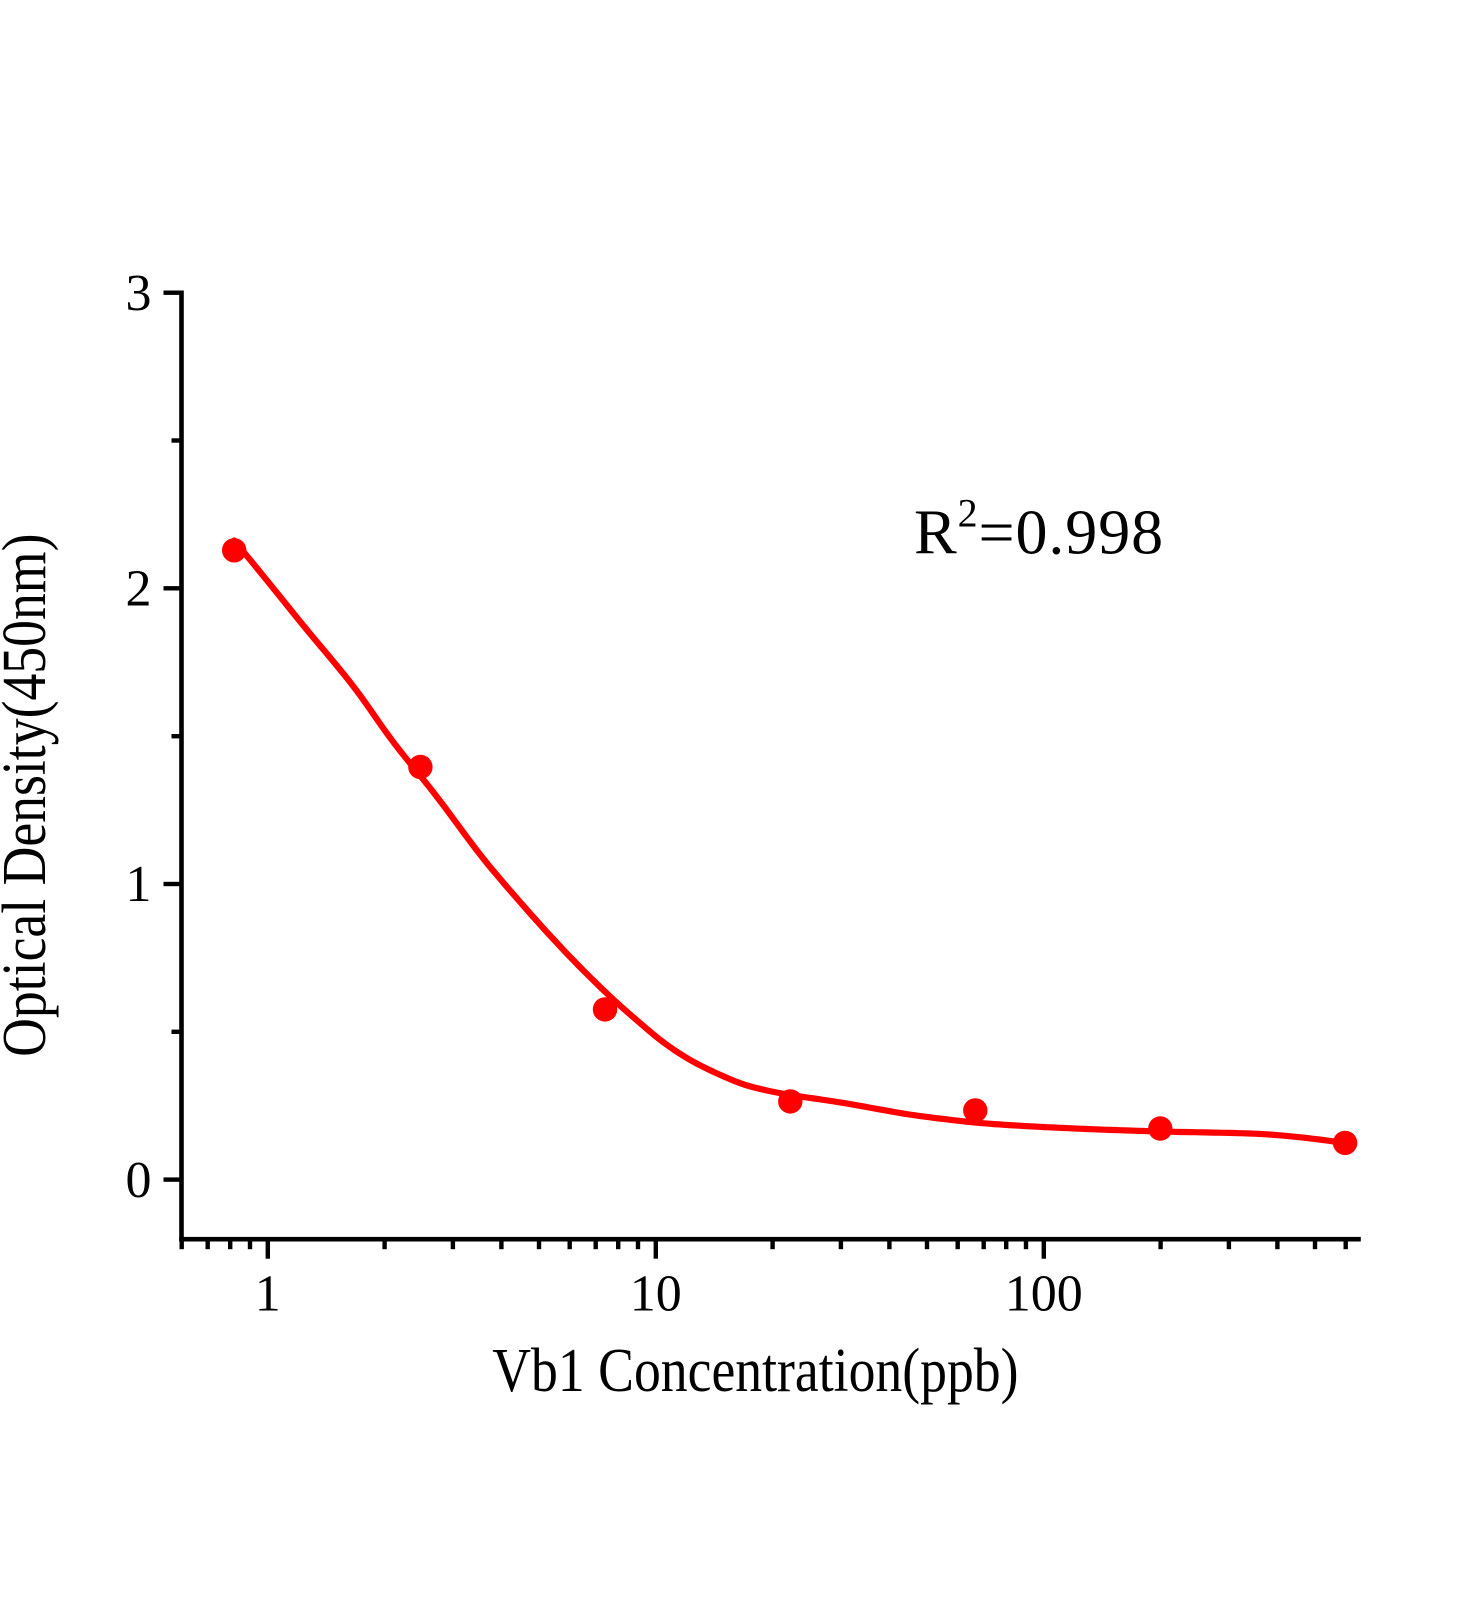  Describe the element at coordinates (139, 589) in the screenshot. I see `svg-text: 2` at that location.